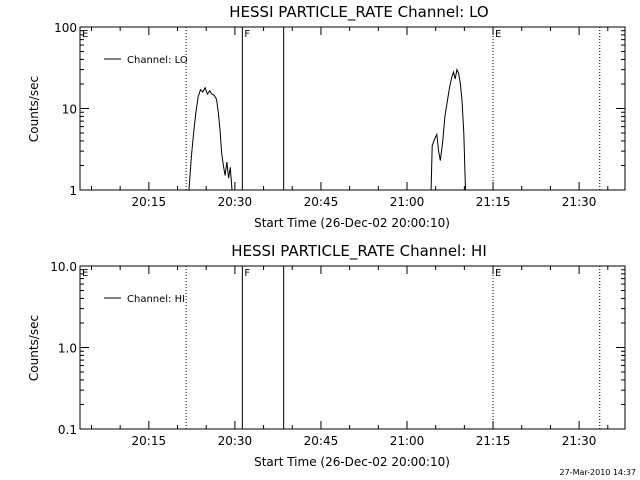 This screenshot has width=640, height=480. Describe the element at coordinates (65, 28) in the screenshot. I see `y-tick-label: 100` at that location.